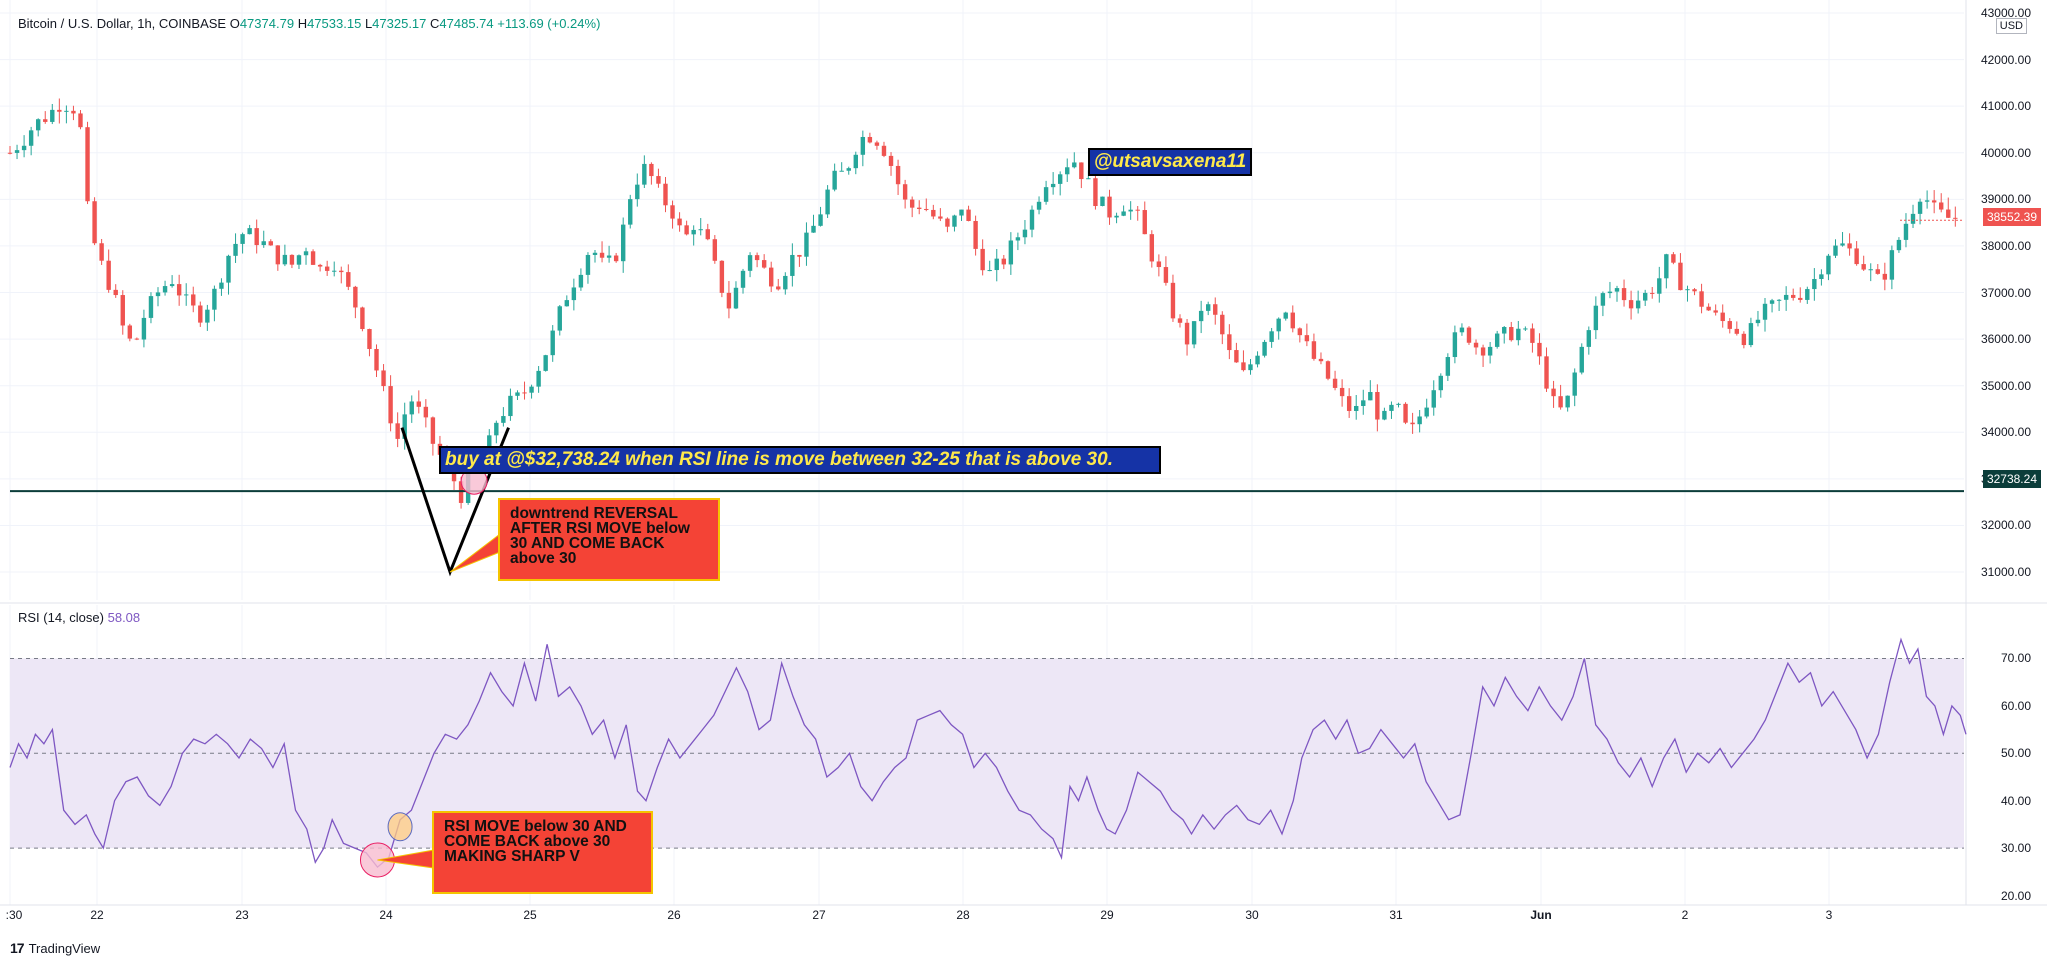 The height and width of the screenshot is (965, 2047). I want to click on tradingview-brand: 17 TradingView, so click(55, 948).